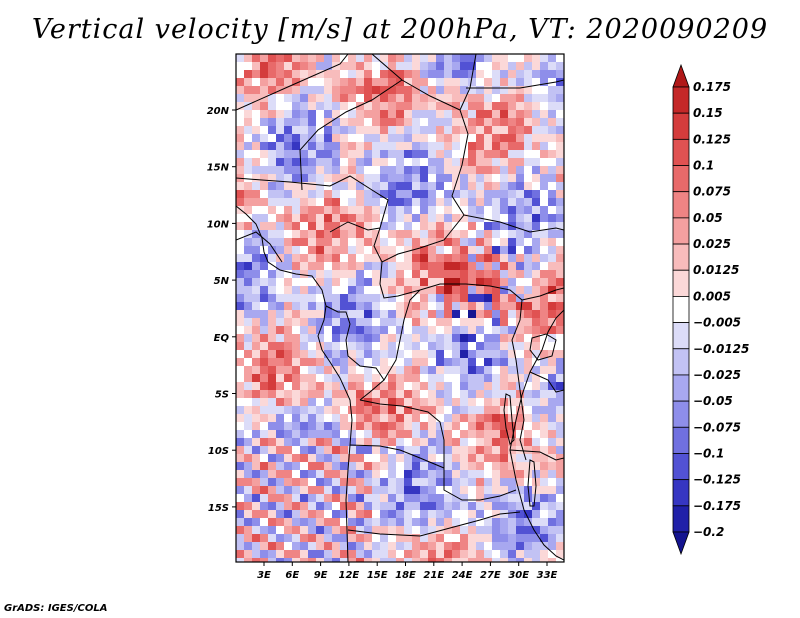 This screenshot has height=618, width=800. What do you see at coordinates (536, 455) in the screenshot?
I see `border-p` at bounding box center [536, 455].